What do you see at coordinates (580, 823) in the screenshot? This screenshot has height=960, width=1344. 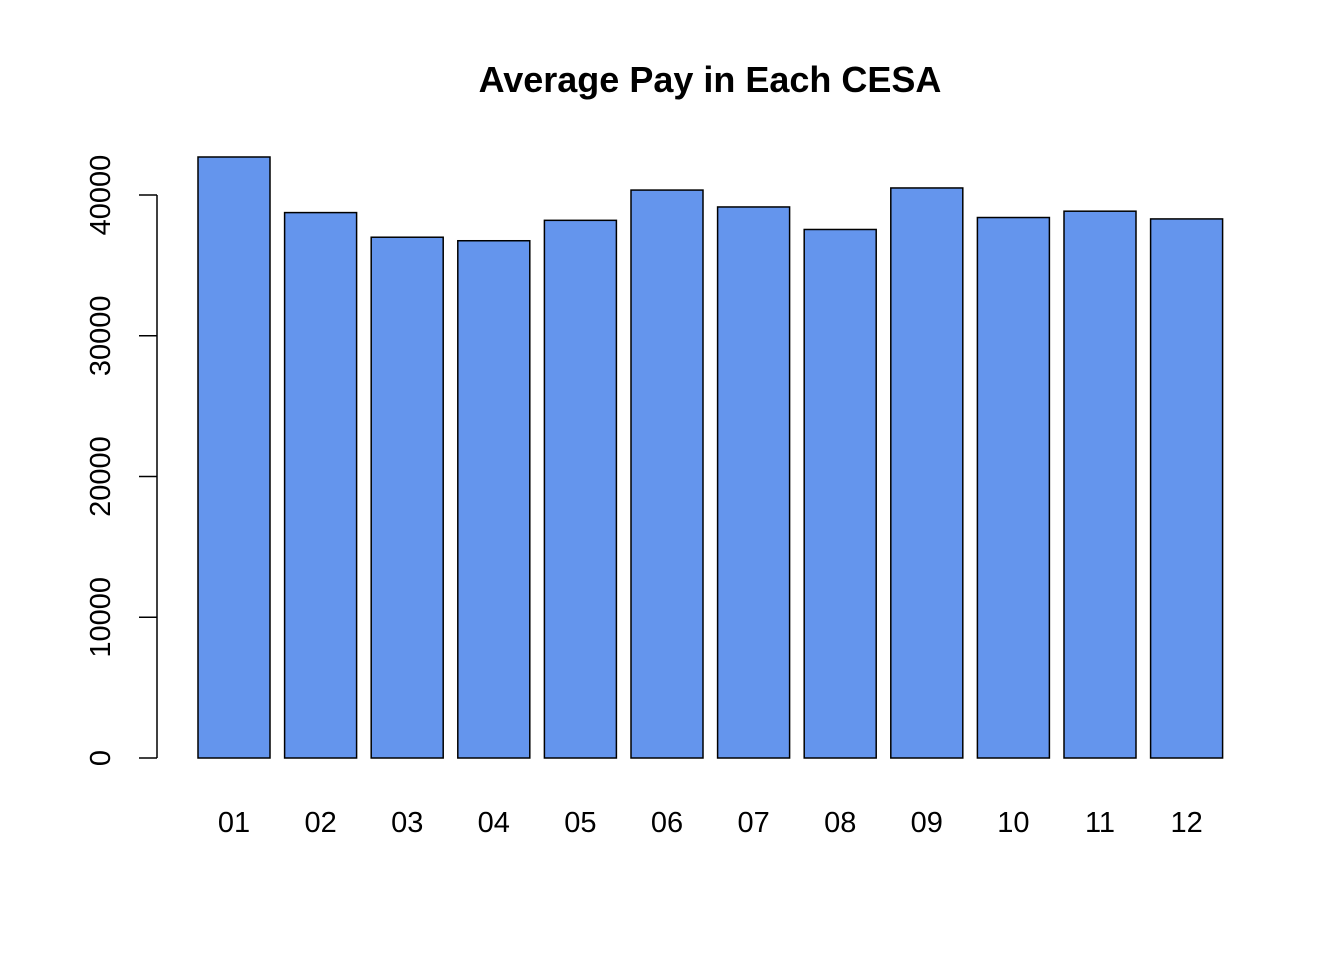 I see `x-tick-label: 05` at bounding box center [580, 823].